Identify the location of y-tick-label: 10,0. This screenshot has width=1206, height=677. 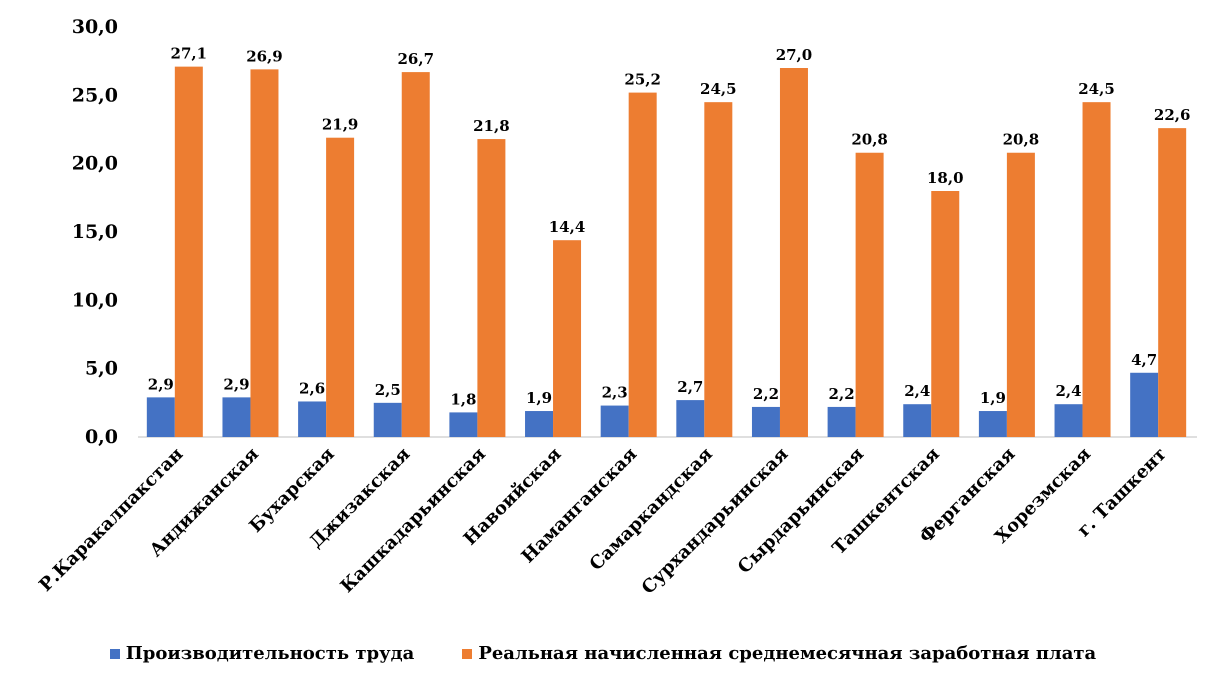
(95, 300).